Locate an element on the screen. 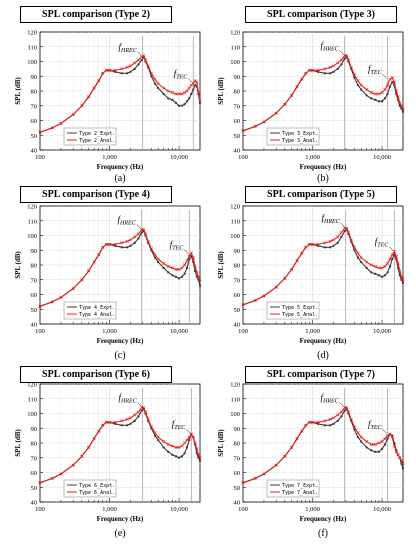 This screenshot has height=550, width=416. legend-label: Type 3_Anal. is located at coordinates (300, 141).